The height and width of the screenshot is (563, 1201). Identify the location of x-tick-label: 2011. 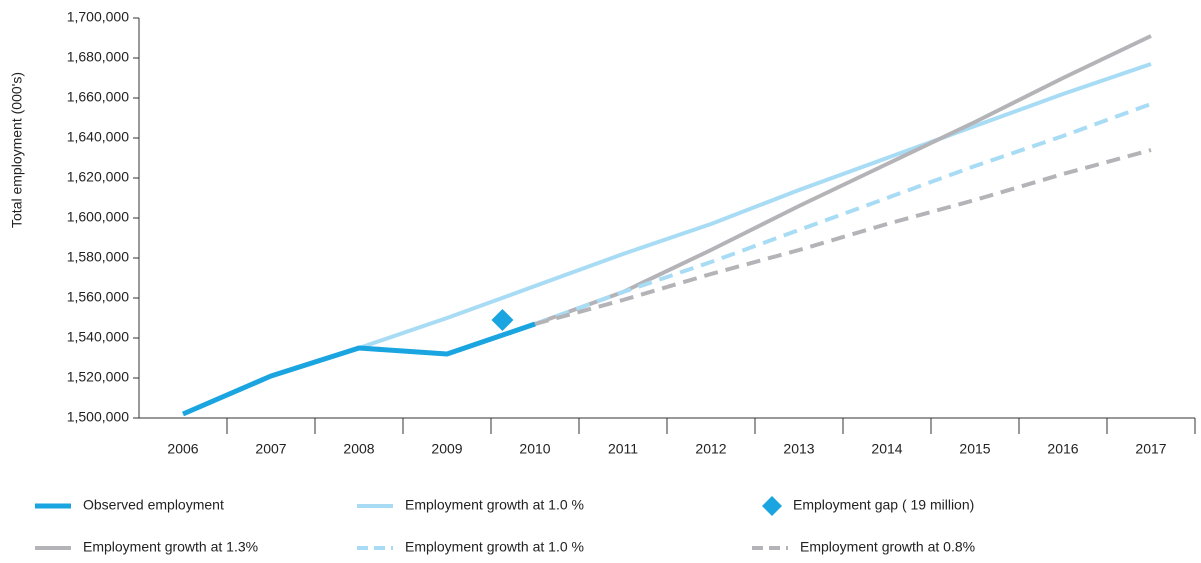
(623, 449).